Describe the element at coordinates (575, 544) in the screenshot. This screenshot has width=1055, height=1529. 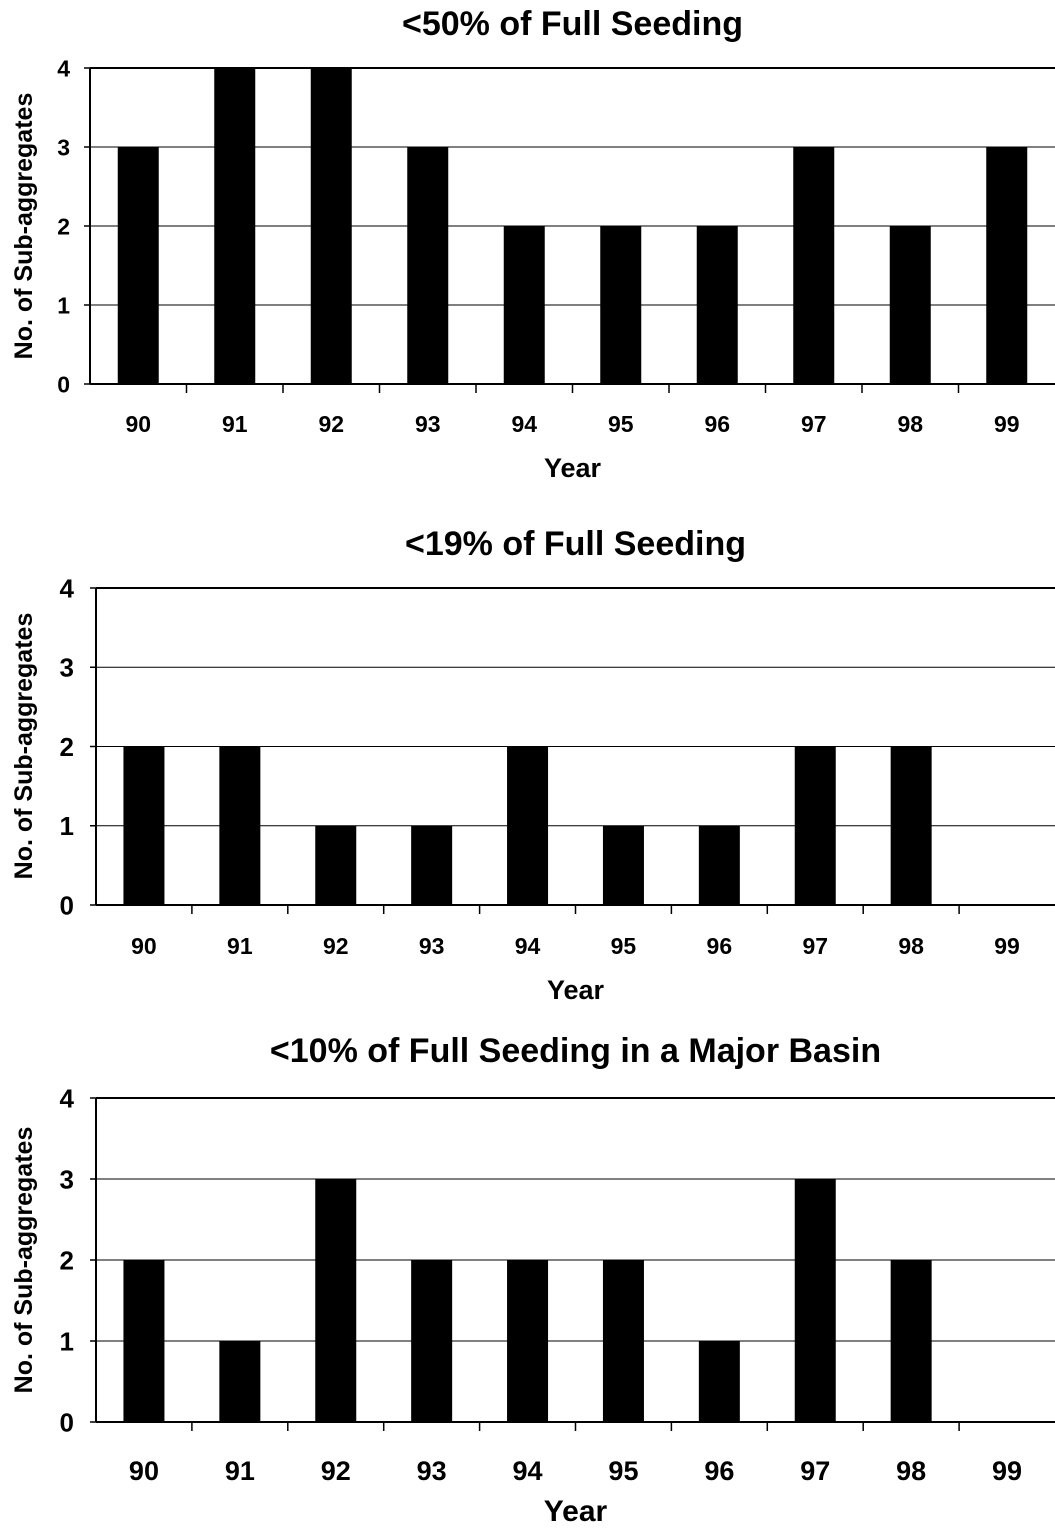
I see `chart-title: <19% of Full Seeding` at that location.